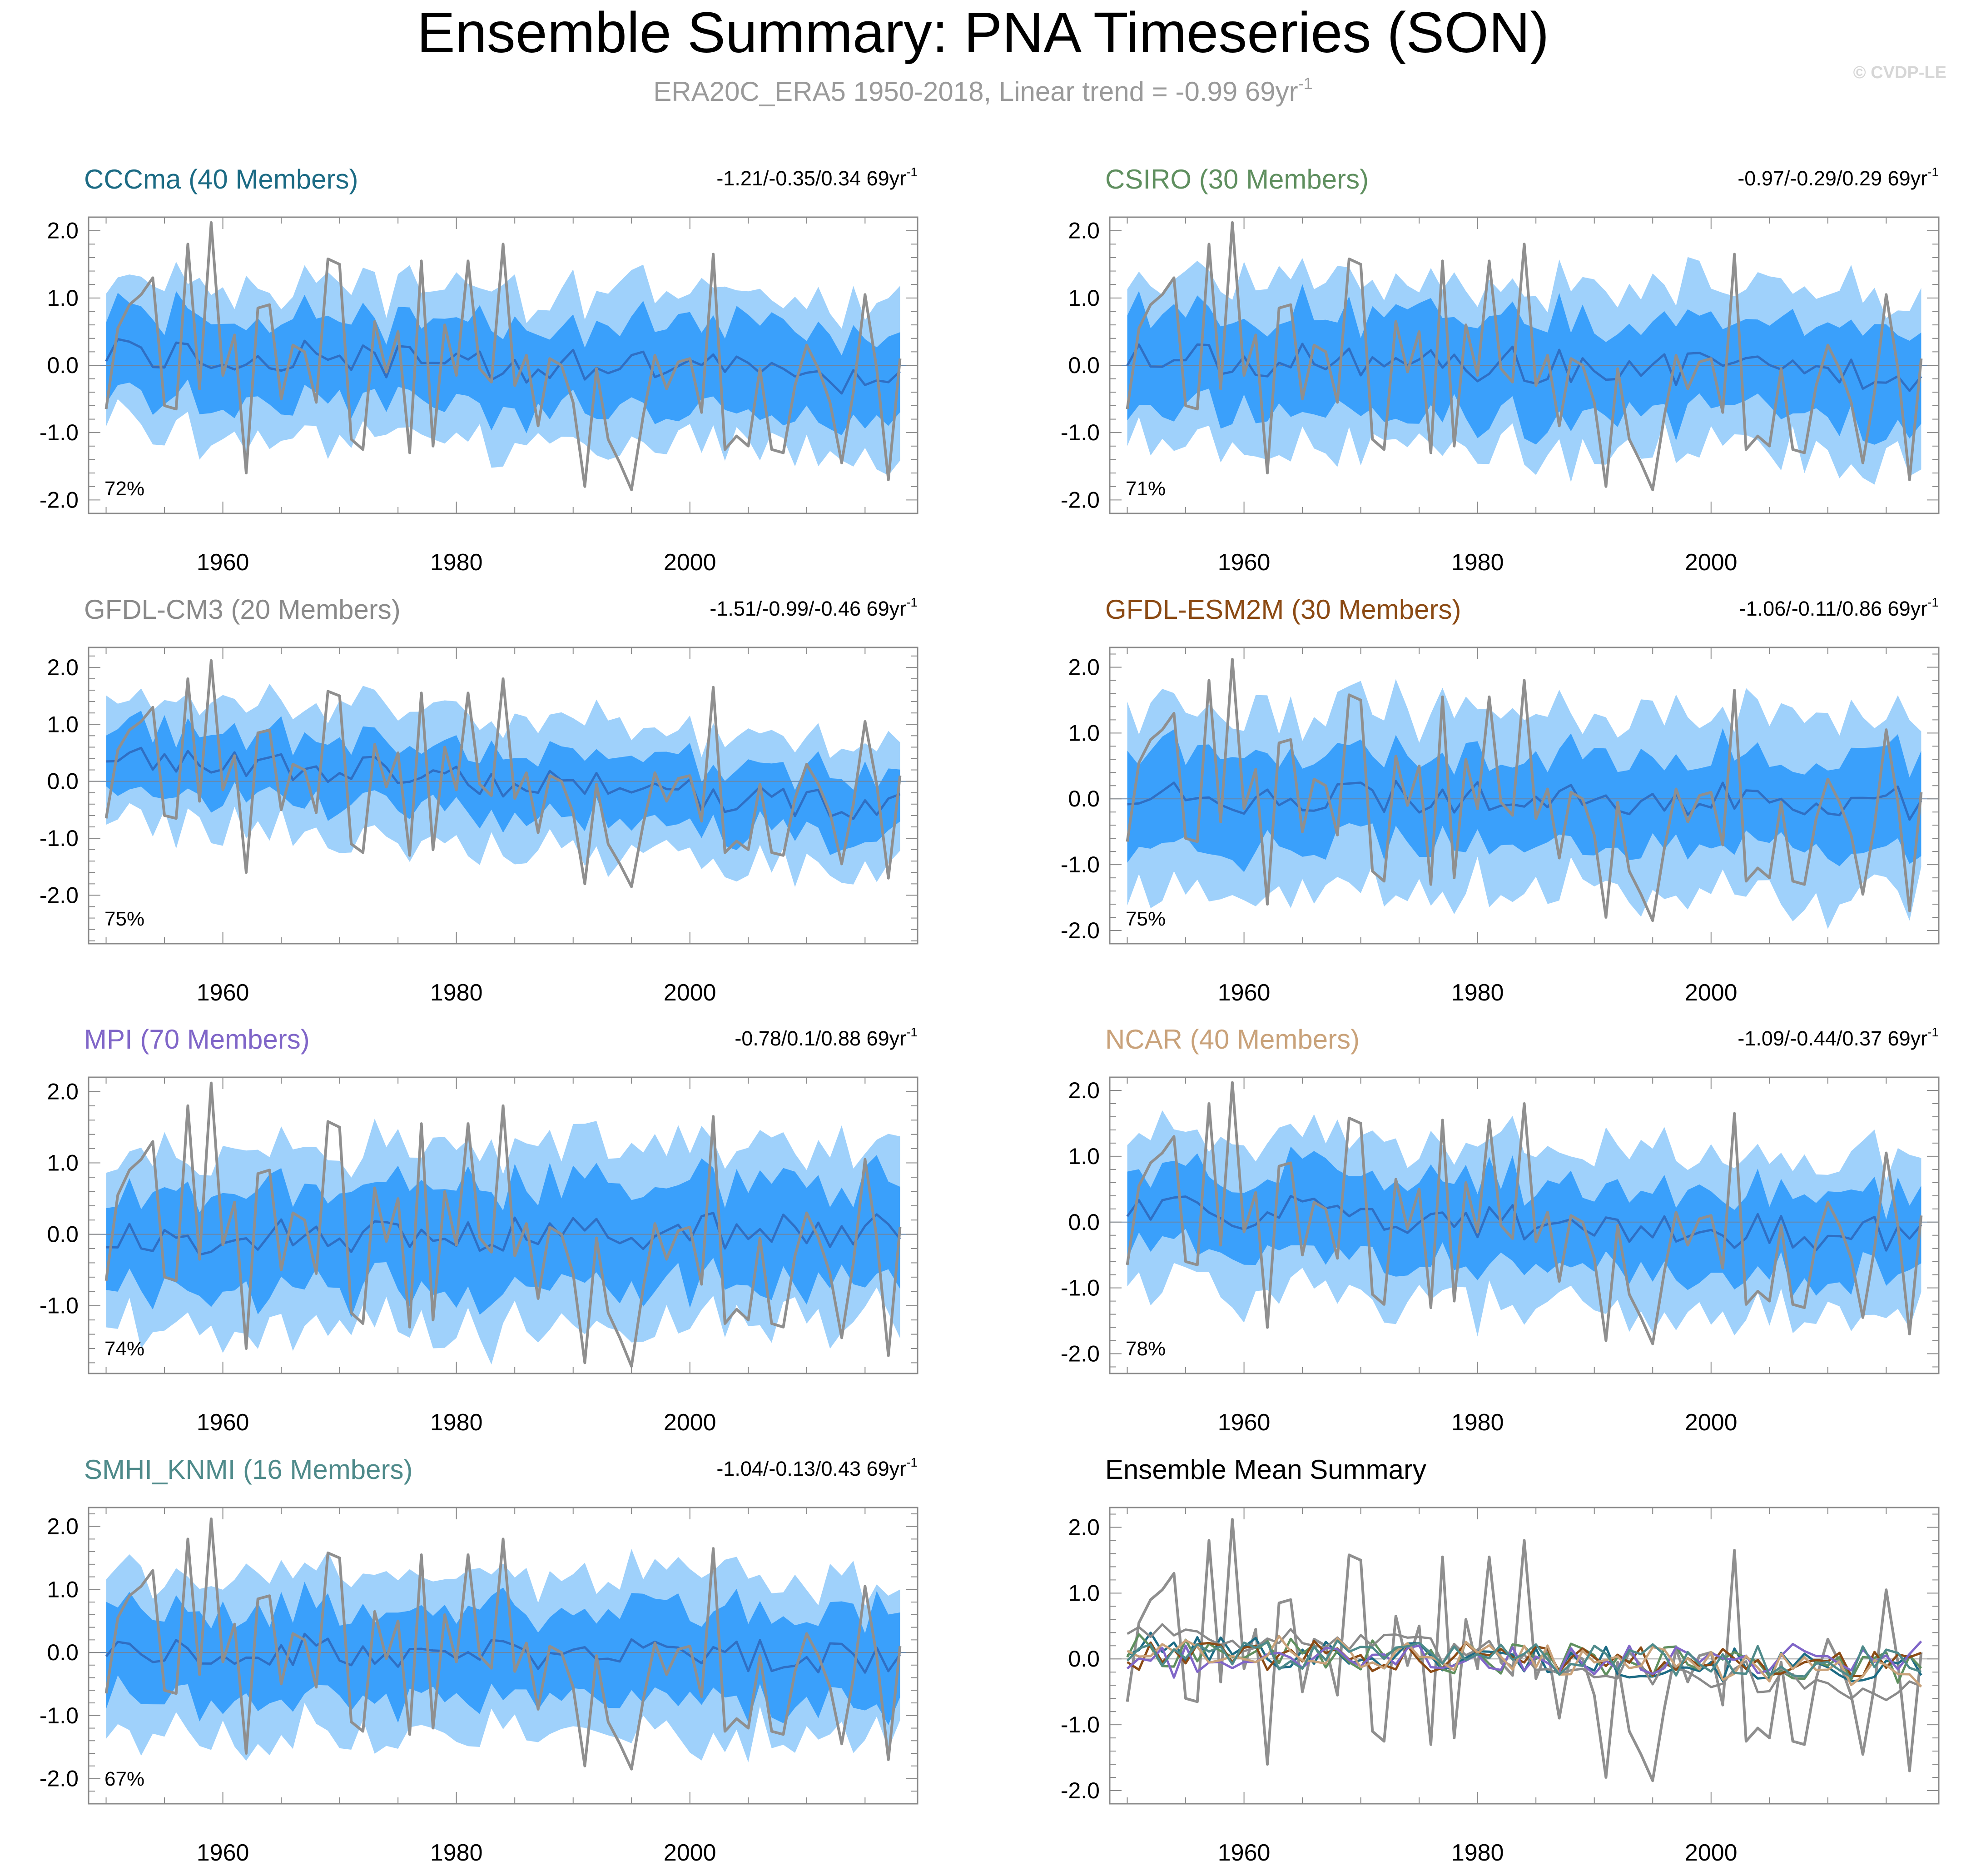 Image resolution: width=1966 pixels, height=1876 pixels. Describe the element at coordinates (811, 178) in the screenshot. I see `trend-value: -1.21/-0.35/0.34 69yr` at that location.